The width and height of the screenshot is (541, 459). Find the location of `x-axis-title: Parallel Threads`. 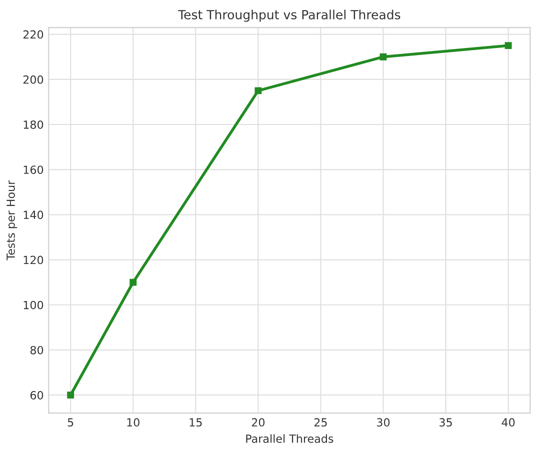

x-axis-title: Parallel Threads is located at coordinates (290, 438).